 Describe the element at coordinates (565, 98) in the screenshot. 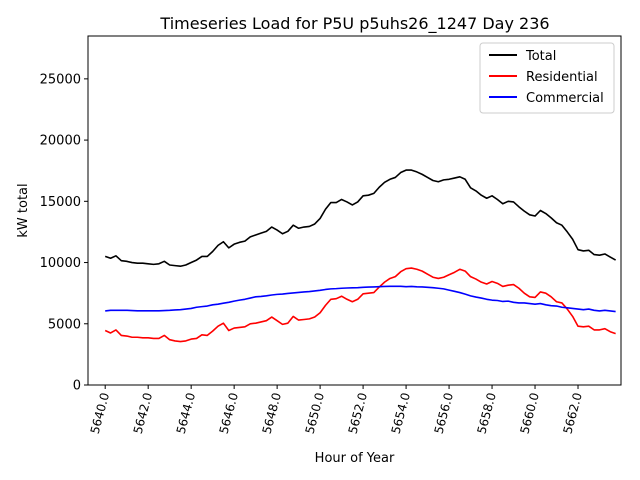

I see `legend-label-commercial: Commercial` at that location.